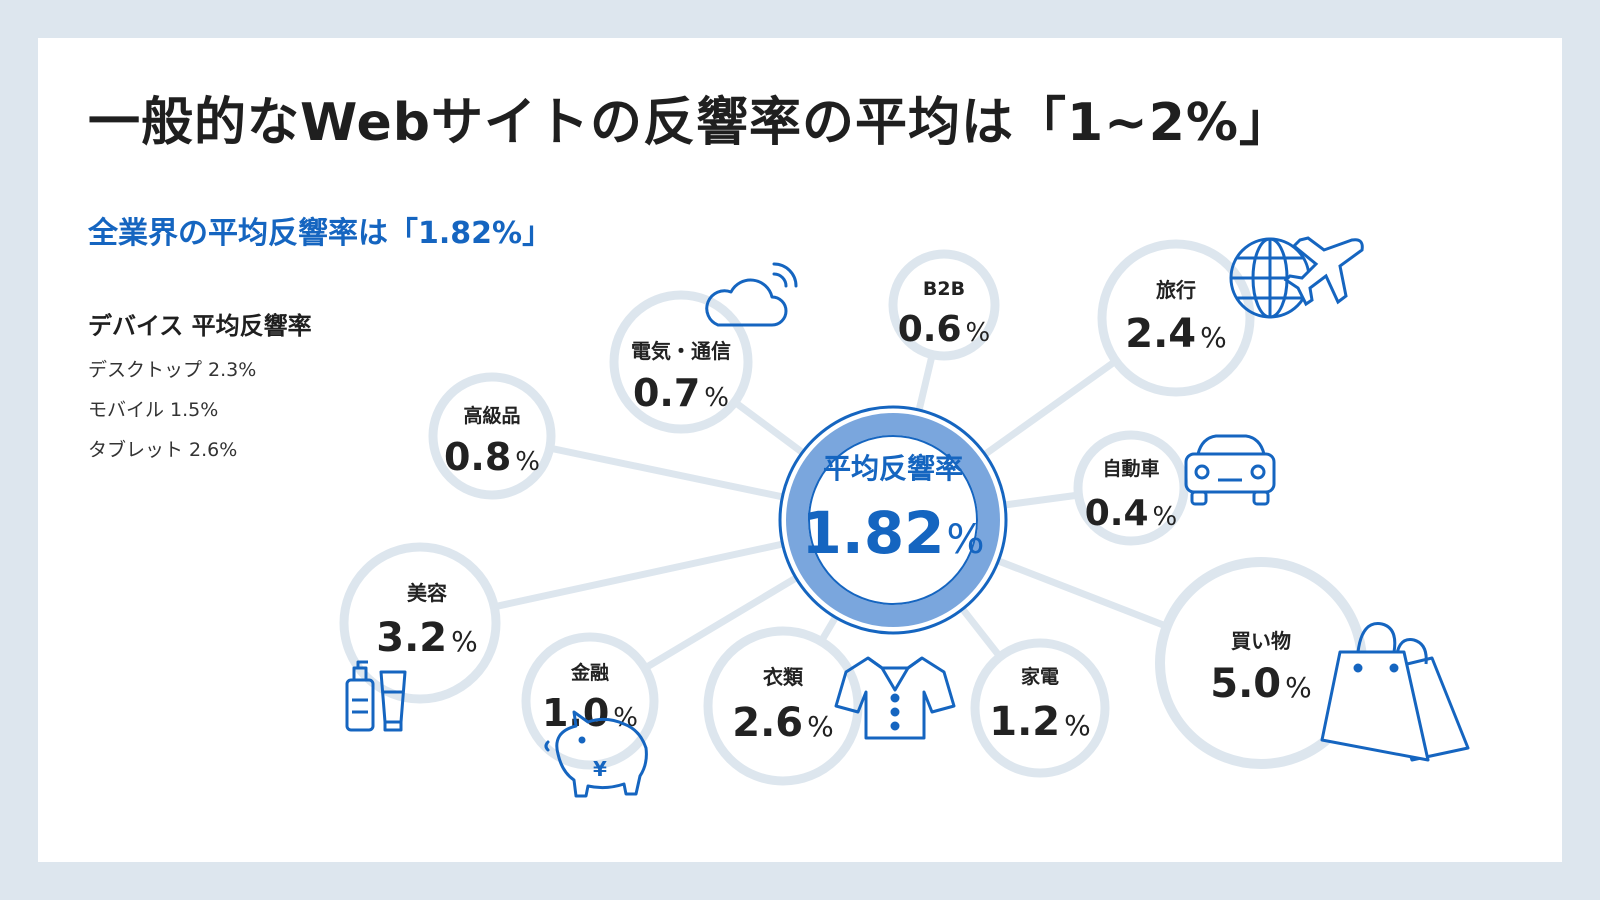 The image size is (1600, 900). I want to click on node-shopping: 買い物 5.0%, so click(1261, 663).